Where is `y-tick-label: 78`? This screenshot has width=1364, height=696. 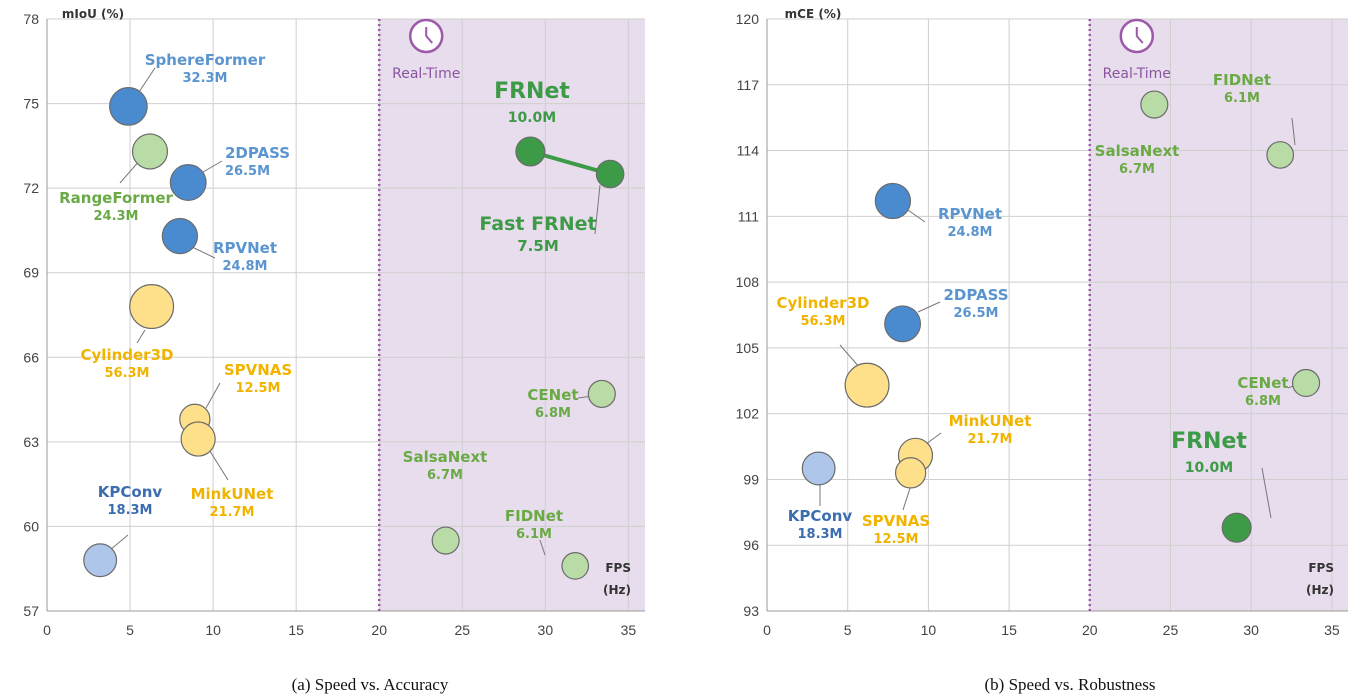 y-tick-label: 78 is located at coordinates (31, 19).